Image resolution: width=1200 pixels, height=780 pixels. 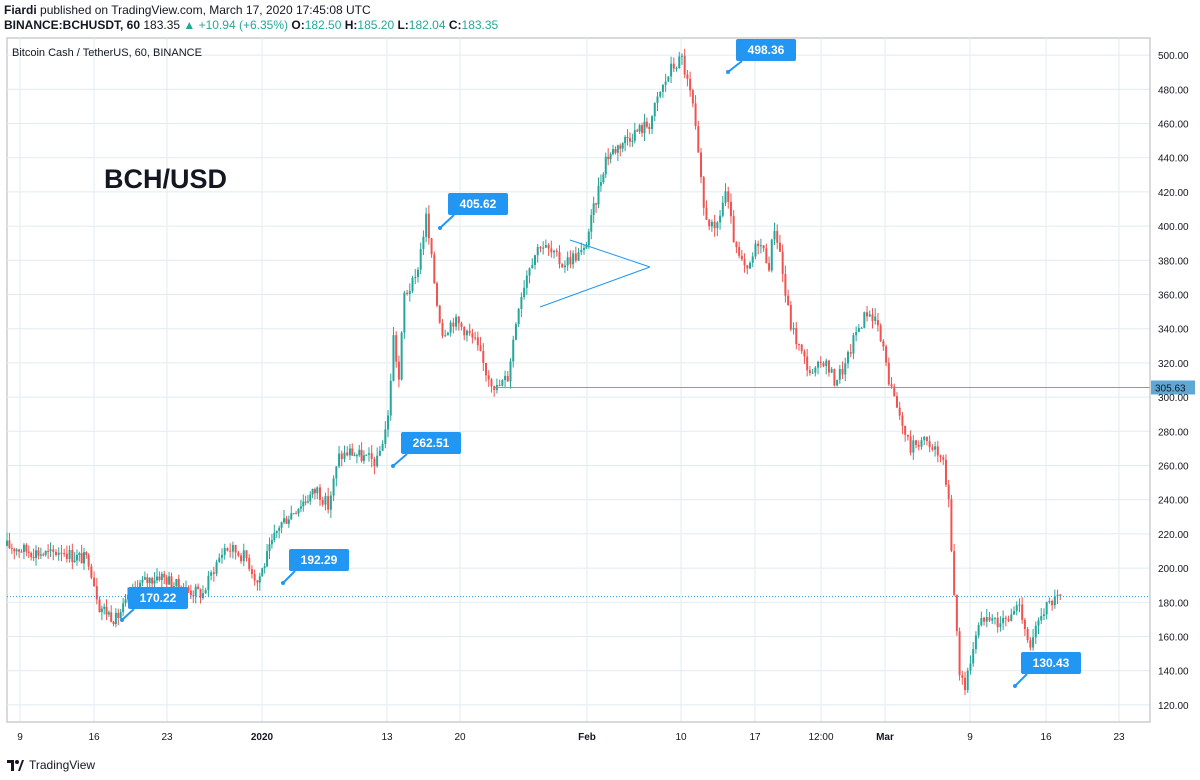 What do you see at coordinates (162, 25) in the screenshot?
I see `last-price: 183.35` at bounding box center [162, 25].